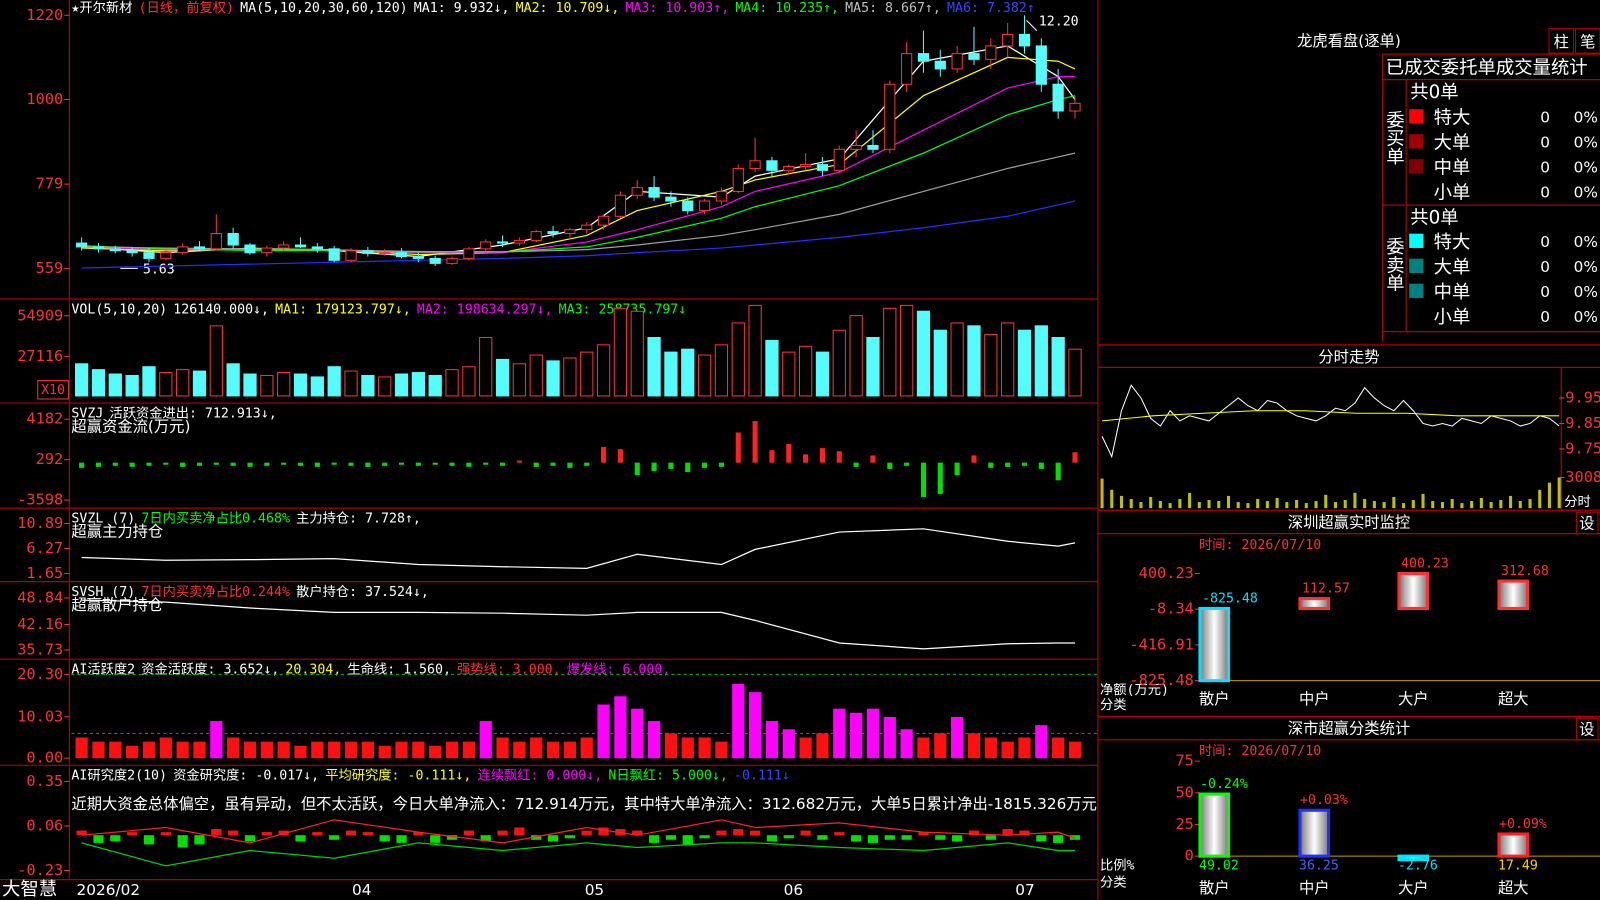 This screenshot has height=900, width=1600. Describe the element at coordinates (1523, 824) in the screenshot. I see `change-label: +0.09%` at that location.